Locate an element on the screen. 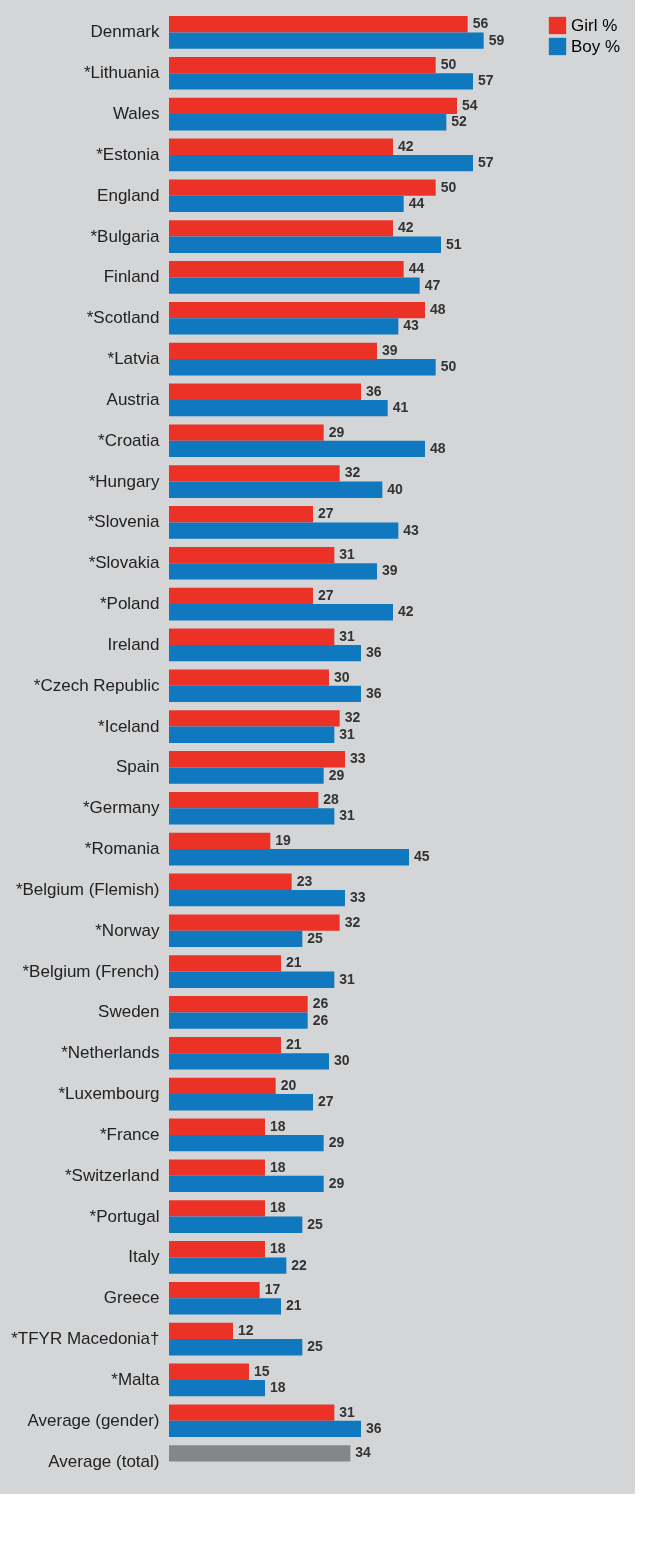  y-tick-label: *Germany is located at coordinates (121, 808).